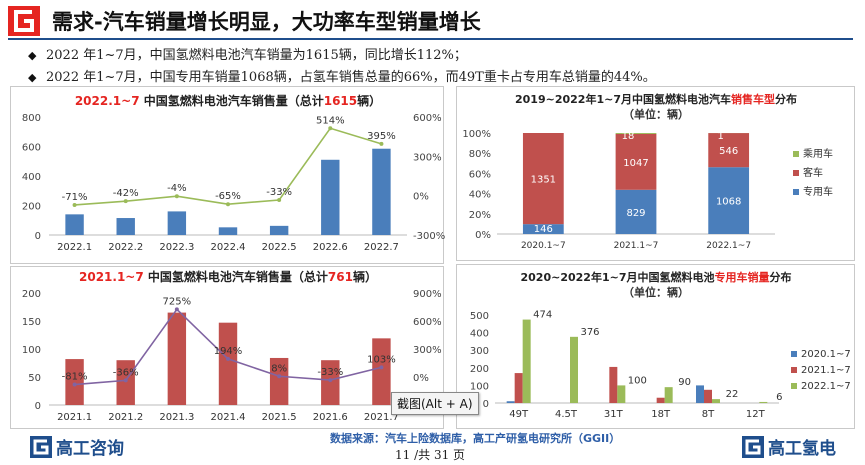 Image resolution: width=865 pixels, height=465 pixels. Describe the element at coordinates (228, 351) in the screenshot. I see `growth-label: 194%` at that location.